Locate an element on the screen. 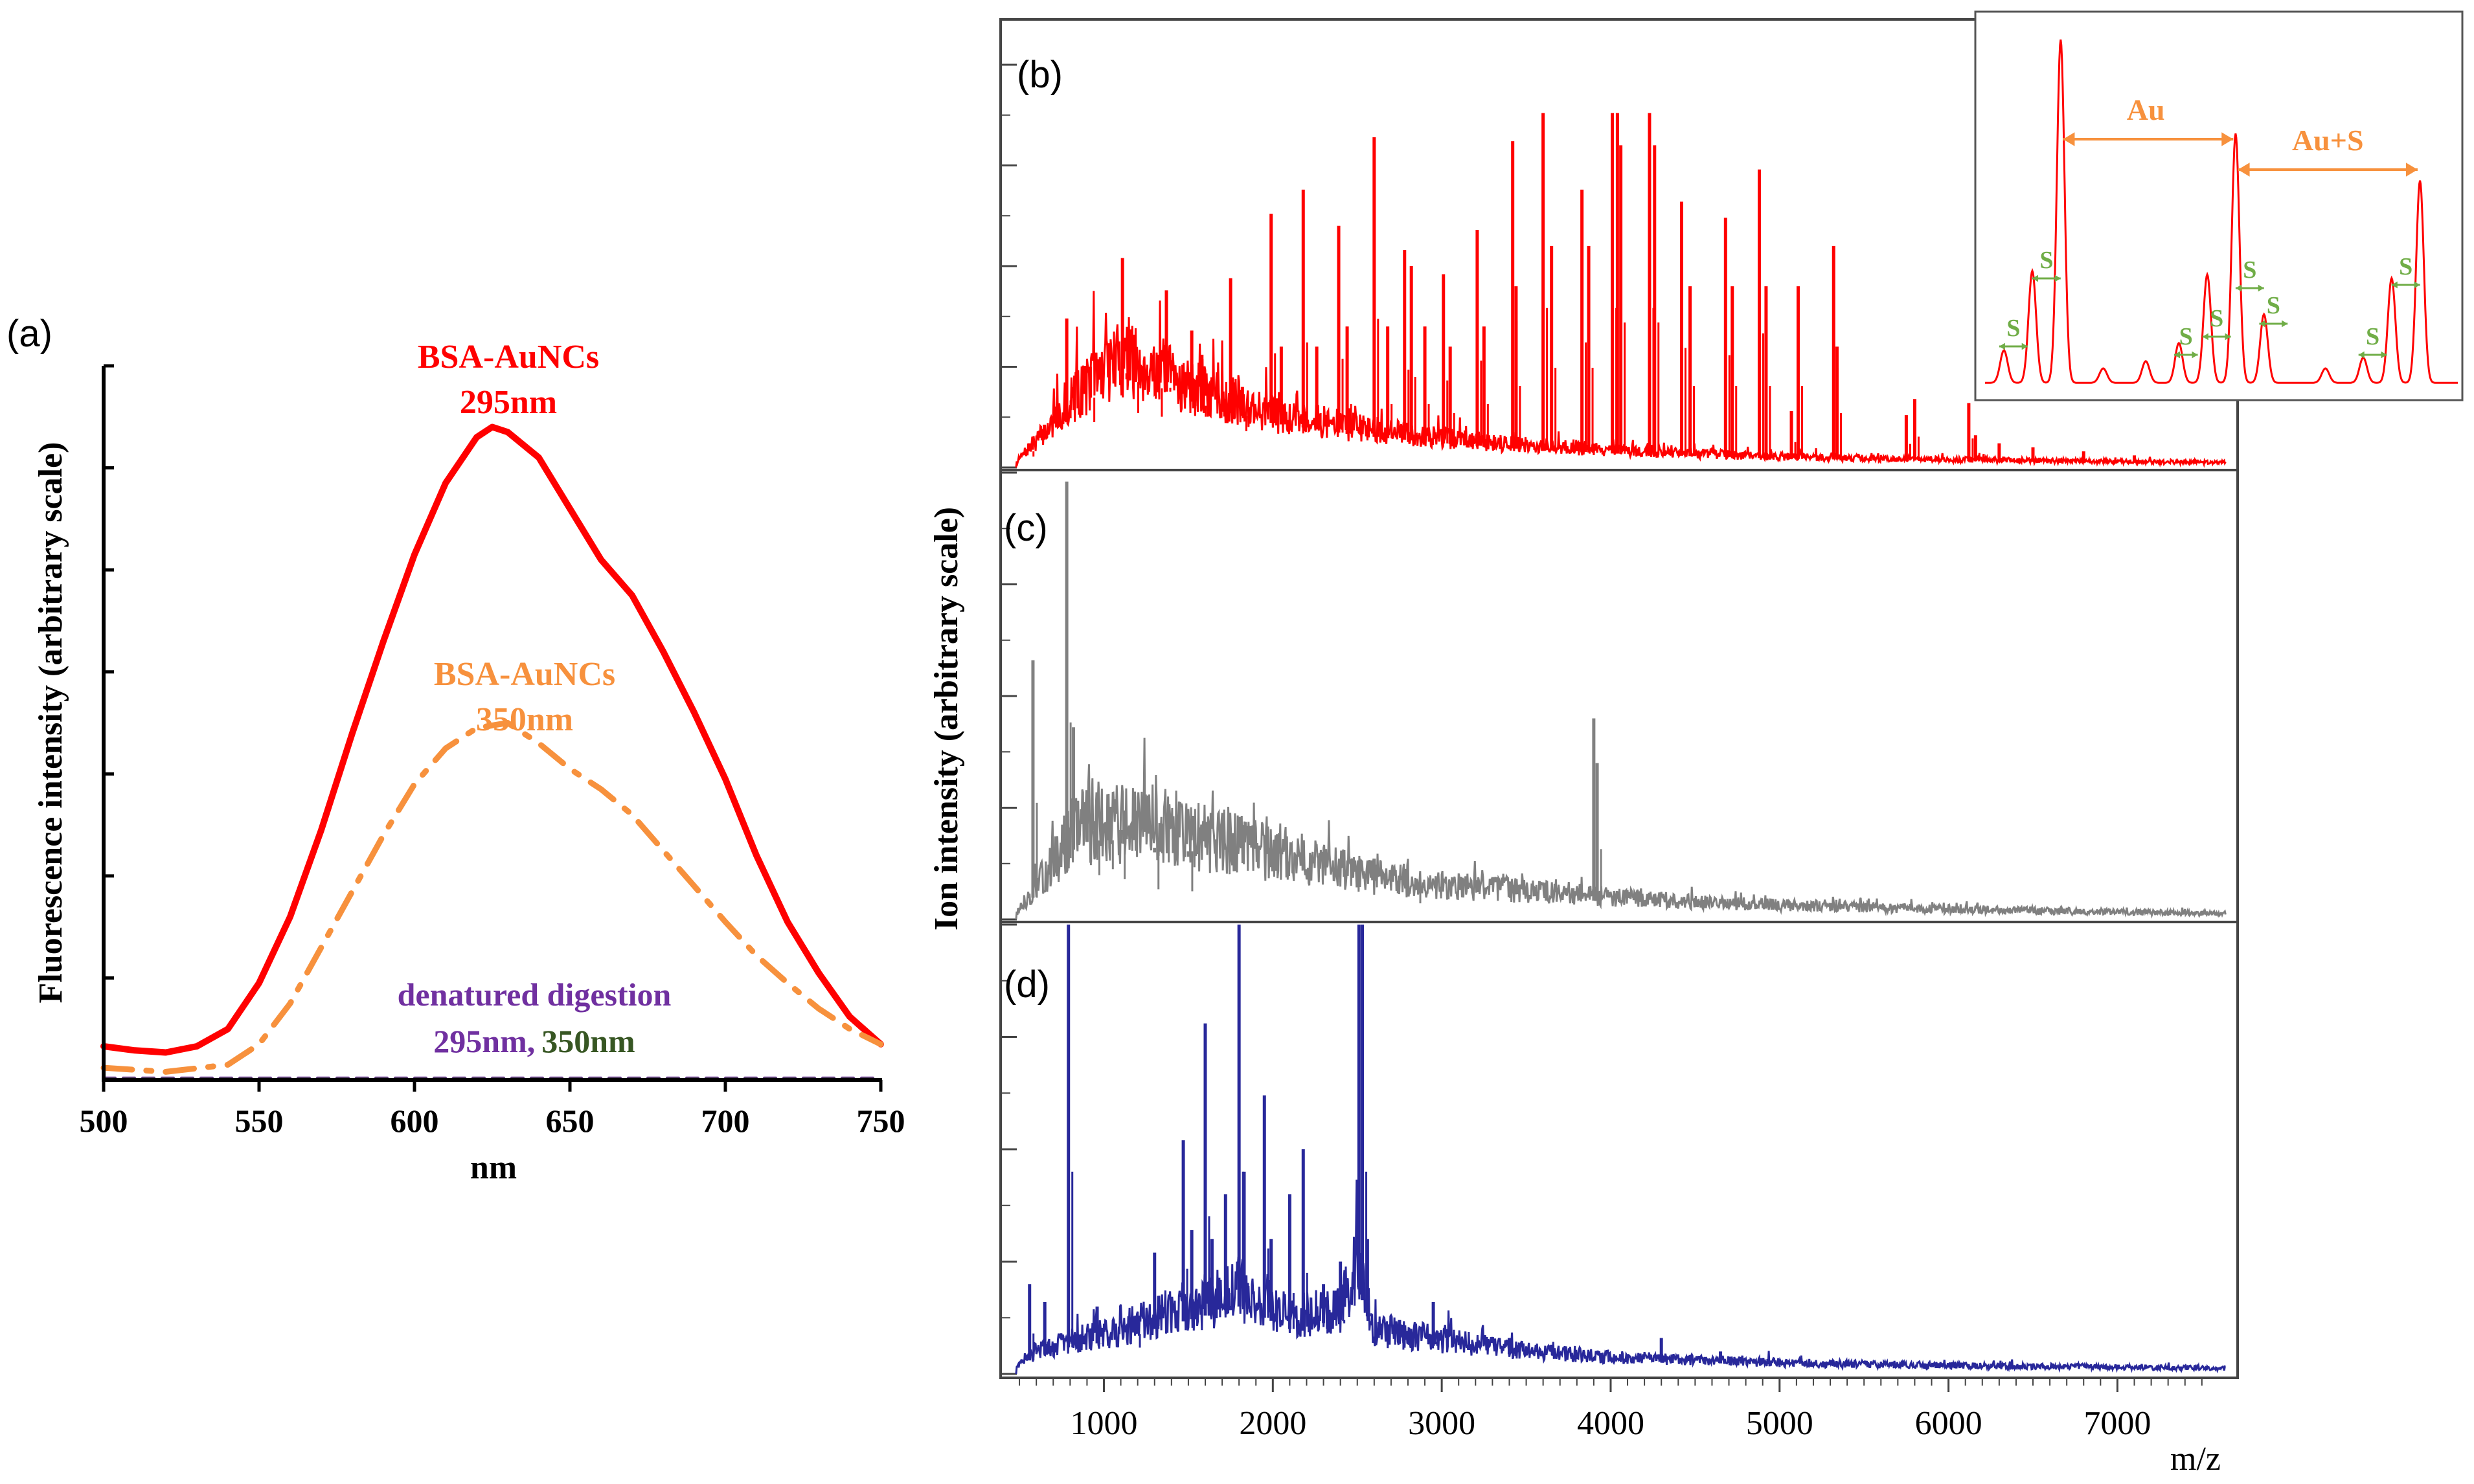 The image size is (2474, 1484). panel-a-x-tick-label: 600 is located at coordinates (415, 1121).